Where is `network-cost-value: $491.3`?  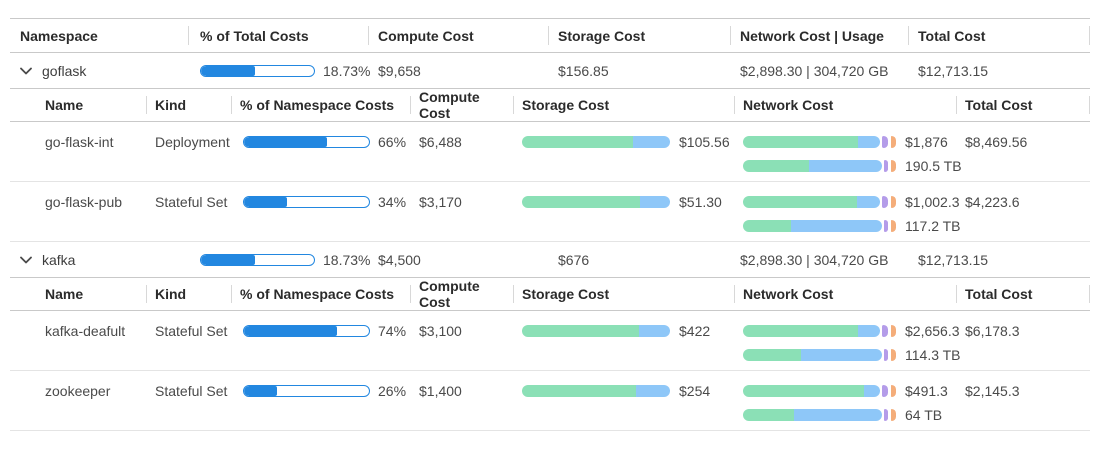 network-cost-value: $491.3 is located at coordinates (926, 391).